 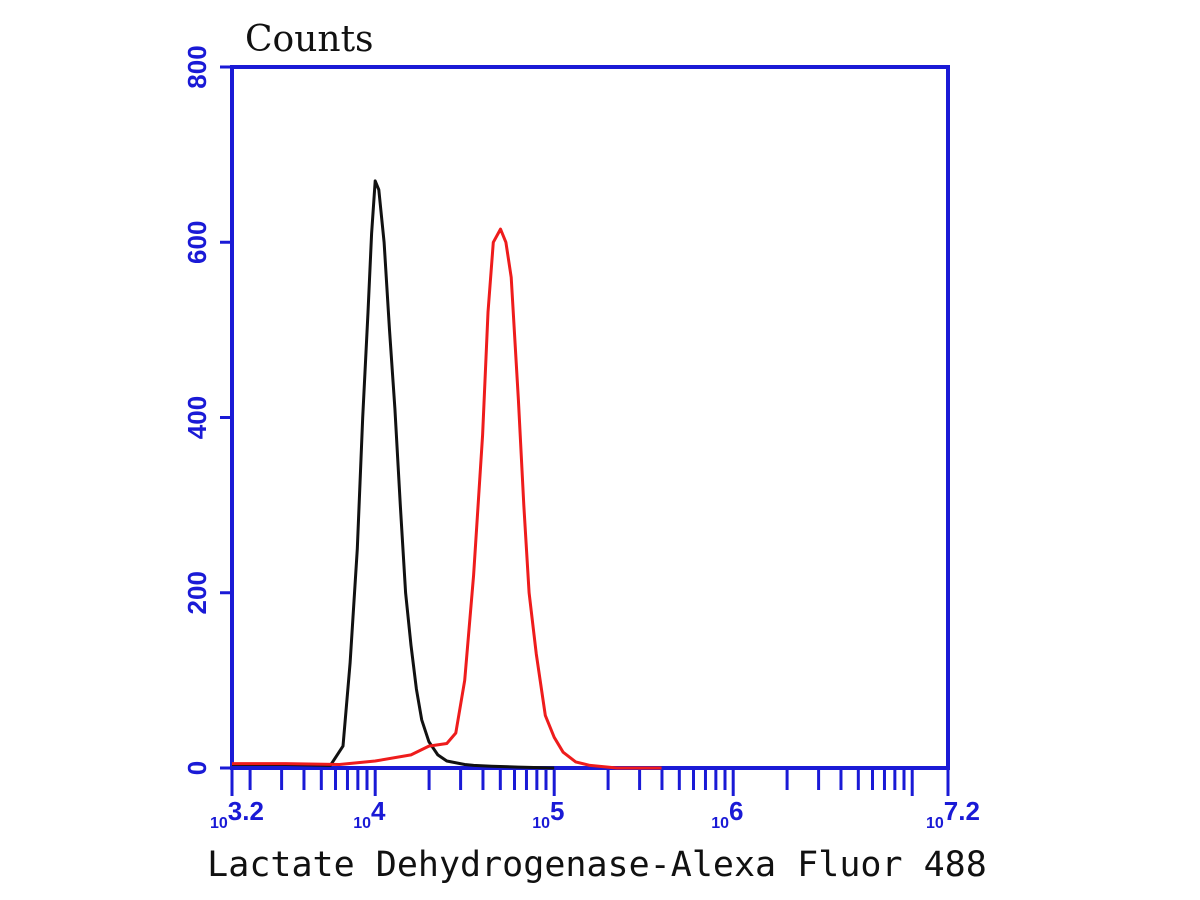 I want to click on x-tick-label: 103.2, so click(x=237, y=814).